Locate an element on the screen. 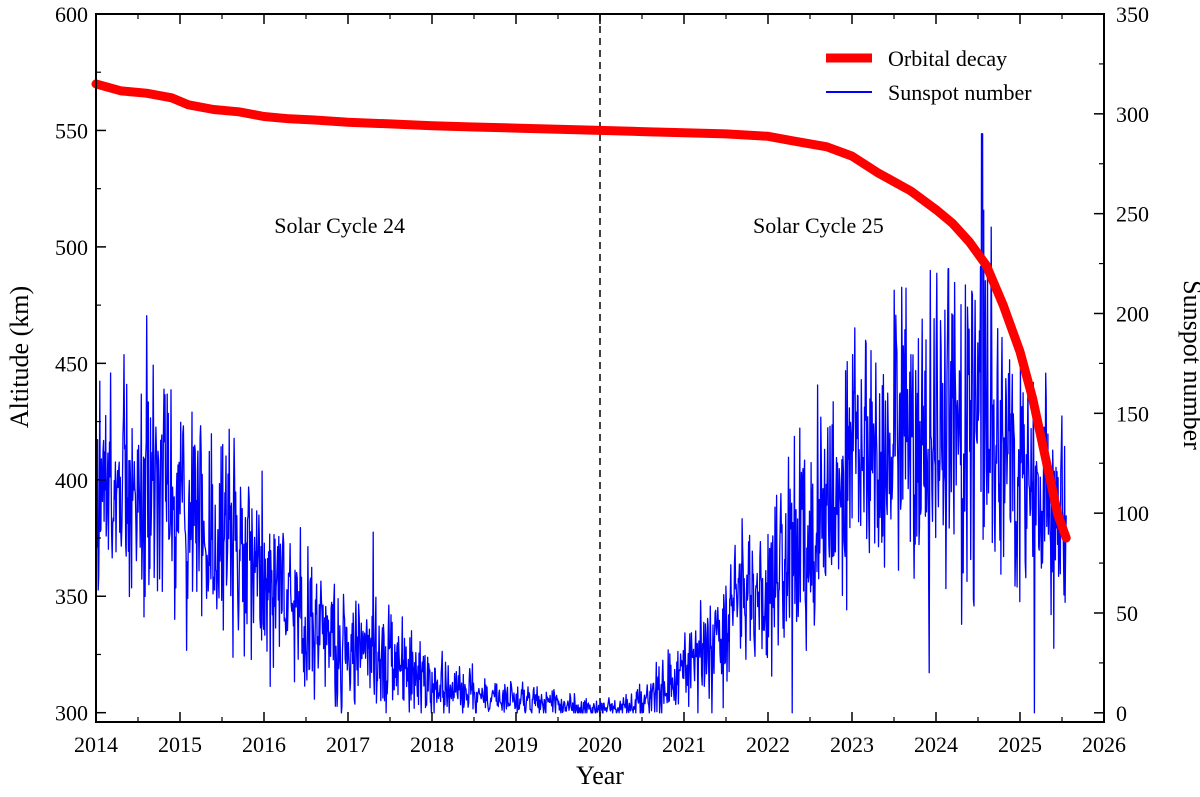 The width and height of the screenshot is (1200, 797). y-left-tick-label-600: 600 is located at coordinates (71, 14).